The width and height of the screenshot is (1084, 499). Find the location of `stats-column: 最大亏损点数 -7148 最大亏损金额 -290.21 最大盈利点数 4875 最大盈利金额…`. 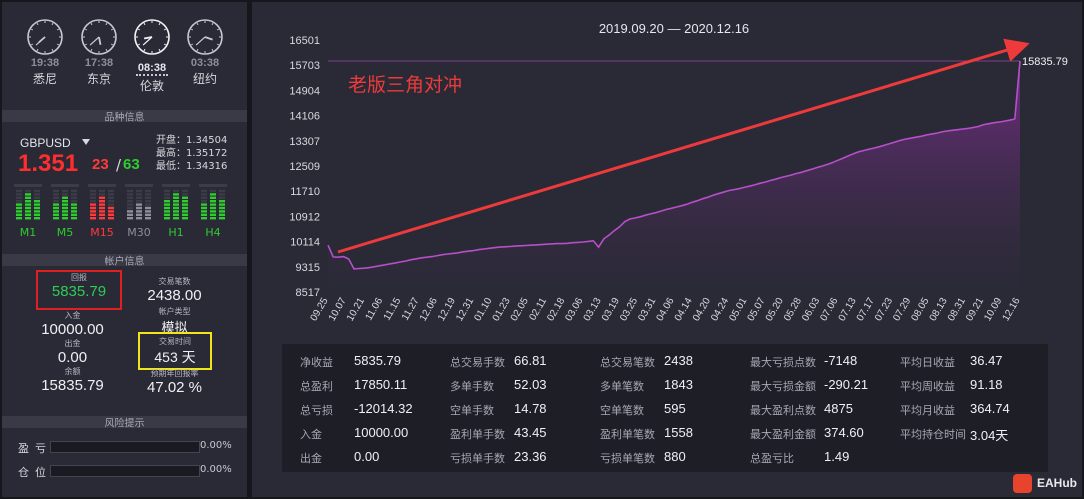

stats-column: 最大亏损点数 -7148 最大亏损金额 -290.21 最大盈利点数 4875 最大盈利金额… is located at coordinates (824, 412).